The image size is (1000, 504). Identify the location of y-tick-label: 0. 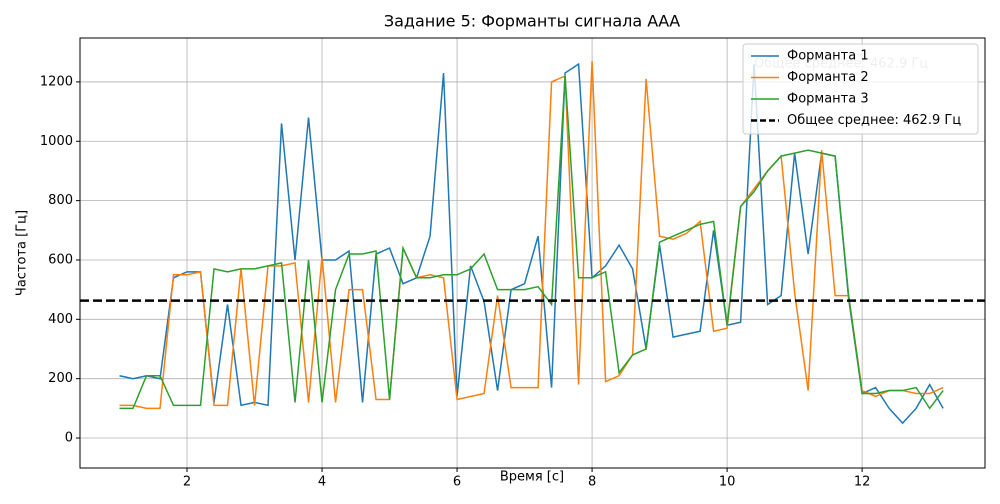
(69, 438).